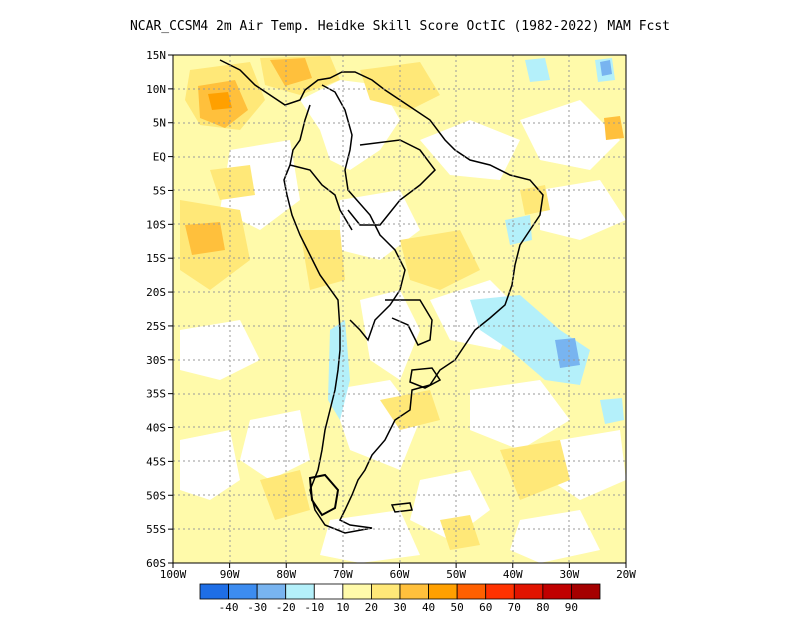 Image resolution: width=800 pixels, height=618 pixels. I want to click on colorbar-label: -10, so click(314, 607).